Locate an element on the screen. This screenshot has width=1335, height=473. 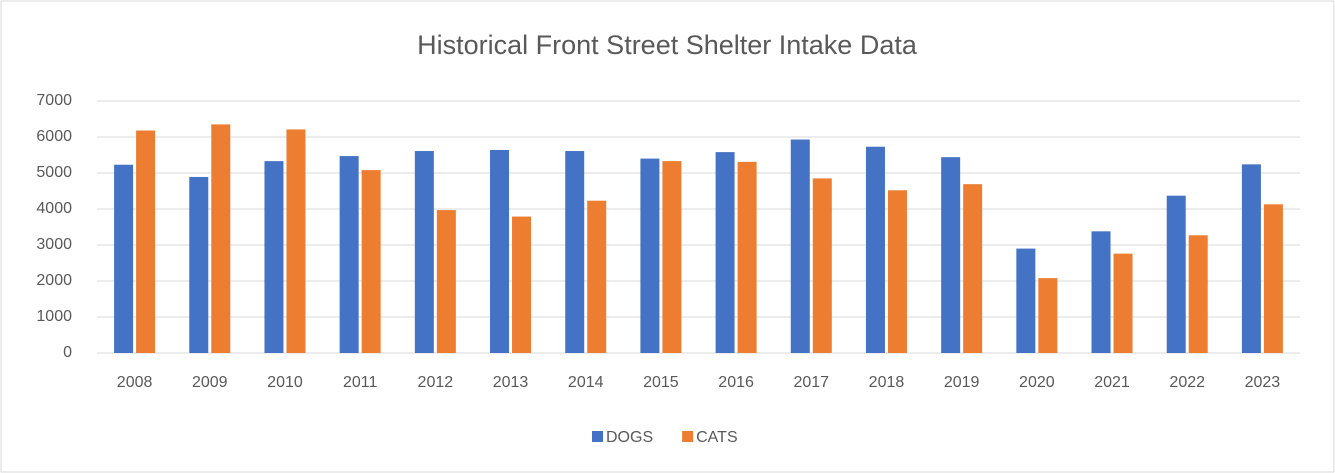
y-tick-label: 7000 is located at coordinates (54, 100).